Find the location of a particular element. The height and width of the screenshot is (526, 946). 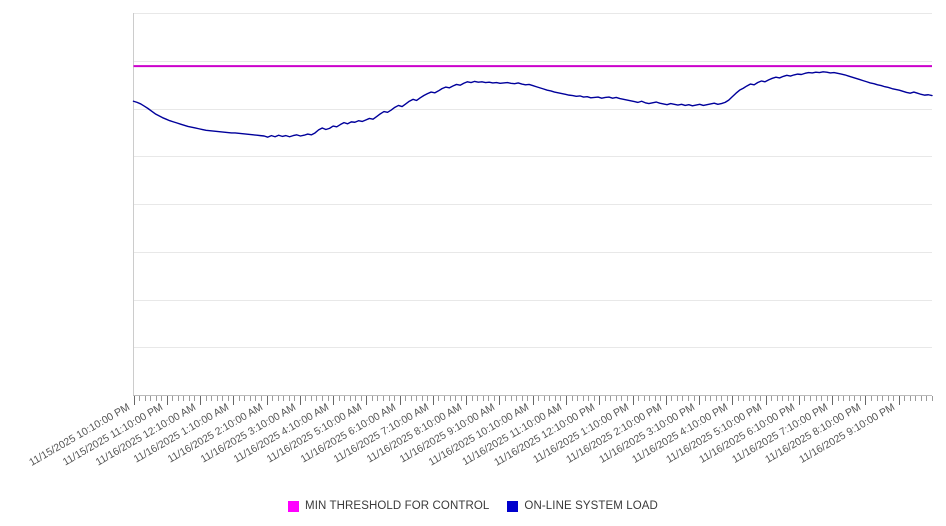

legend-item-min-threshold: MIN THRESHOLD FOR CONTROL is located at coordinates (388, 506).